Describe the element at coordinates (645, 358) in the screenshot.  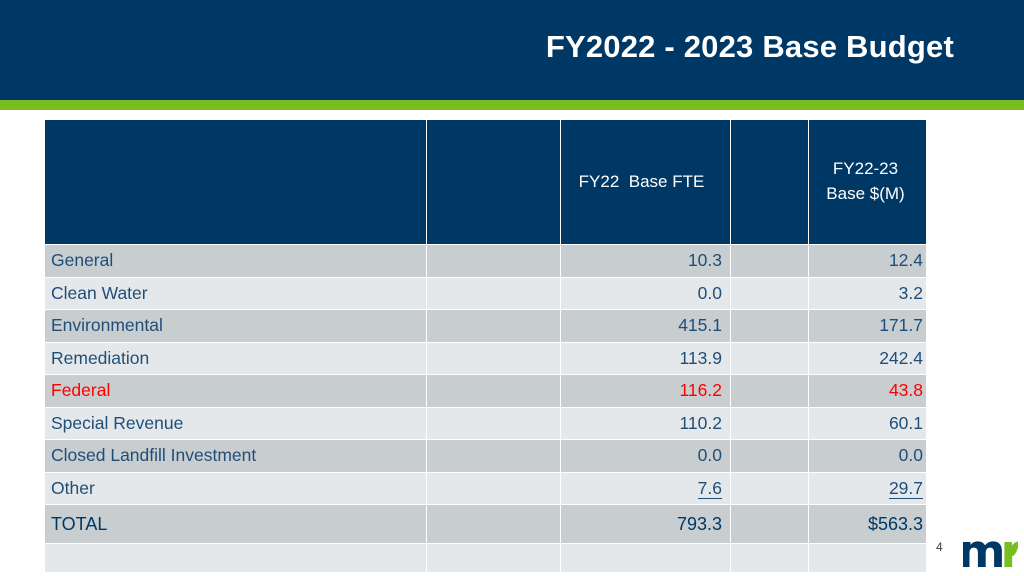
I see `row-fte-value: 113.9` at that location.